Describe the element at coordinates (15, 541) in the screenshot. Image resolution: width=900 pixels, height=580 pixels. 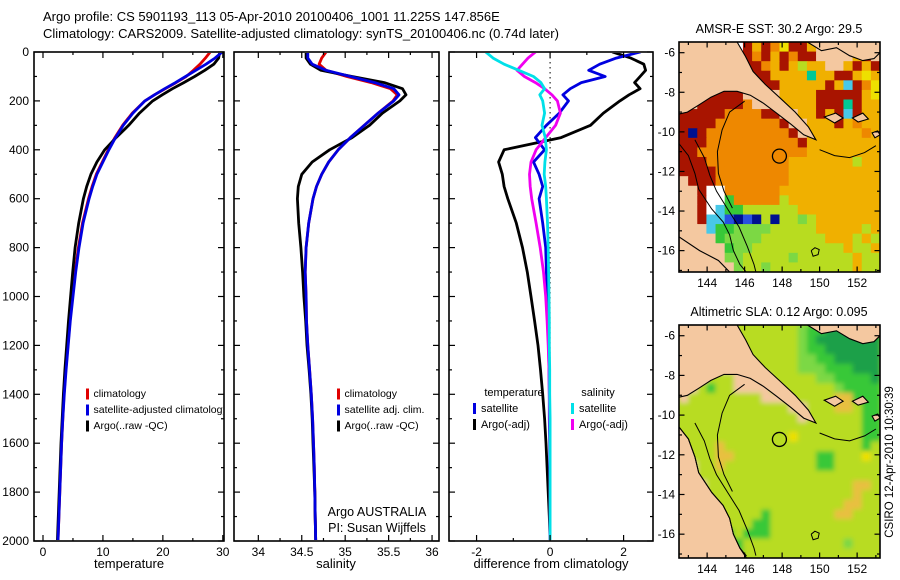
I see `svg-text: 2000` at that location.